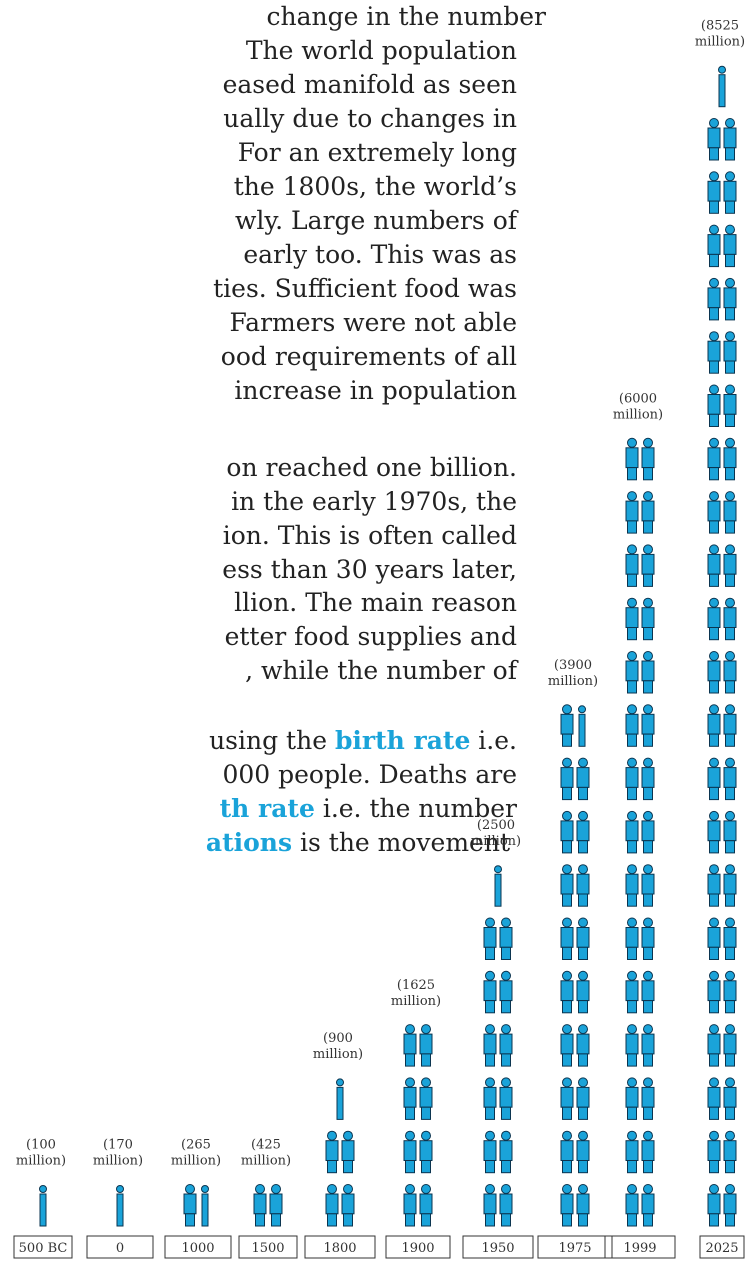 This screenshot has height=1264, width=749. Describe the element at coordinates (720, 25) in the screenshot. I see `value-label-line: (8525` at that location.